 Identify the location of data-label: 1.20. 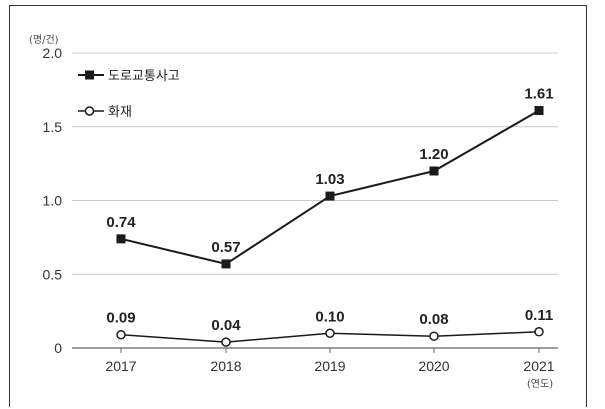
(433, 154).